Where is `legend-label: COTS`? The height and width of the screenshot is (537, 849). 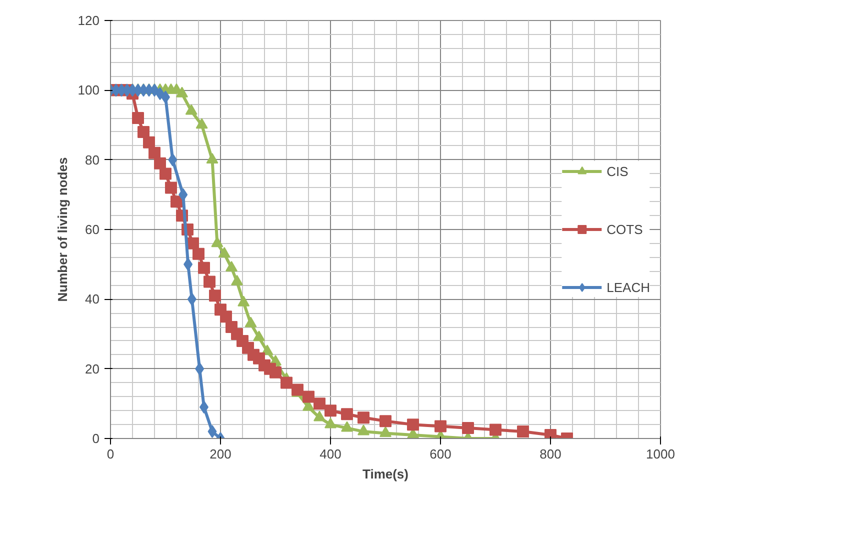
legend-label: COTS is located at coordinates (624, 229).